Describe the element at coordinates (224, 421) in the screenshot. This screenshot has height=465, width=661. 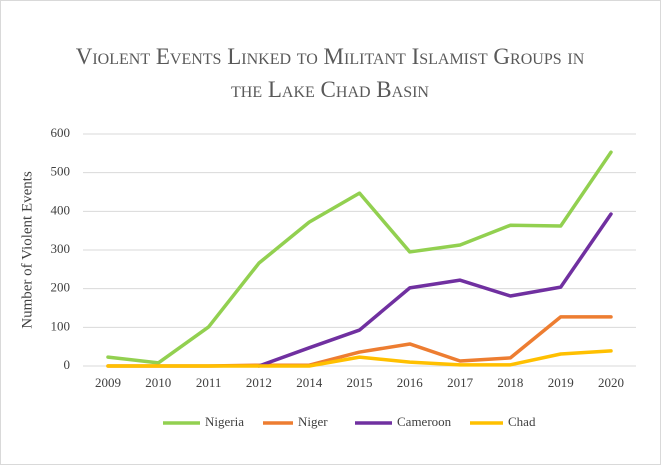
I see `legend-label: Nigeria` at that location.